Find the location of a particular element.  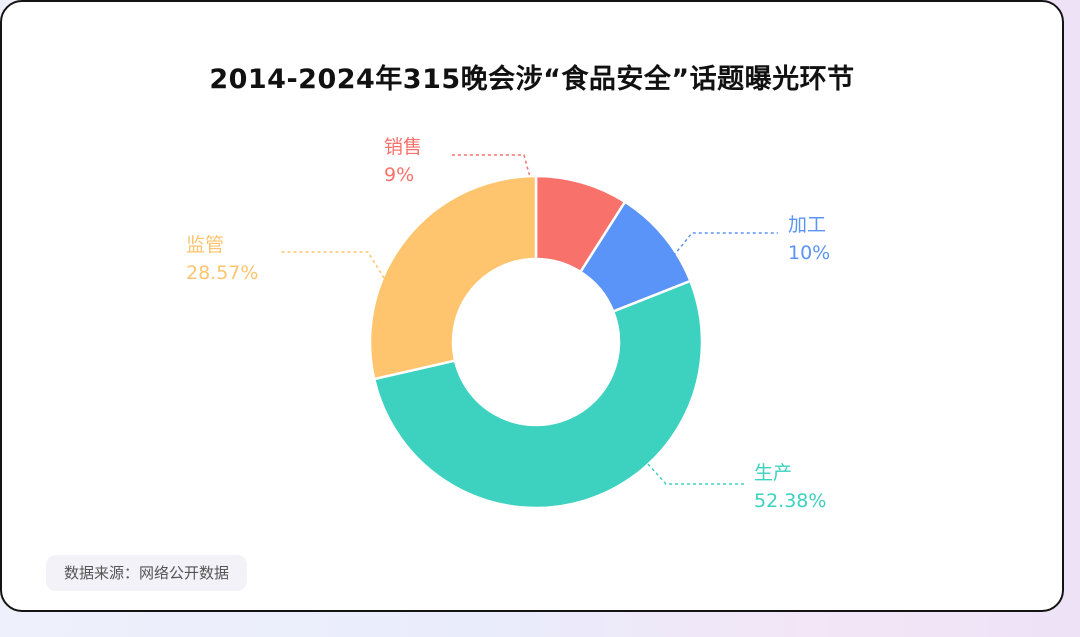

source-note: 数据来源：网络公开数据 is located at coordinates (147, 573).